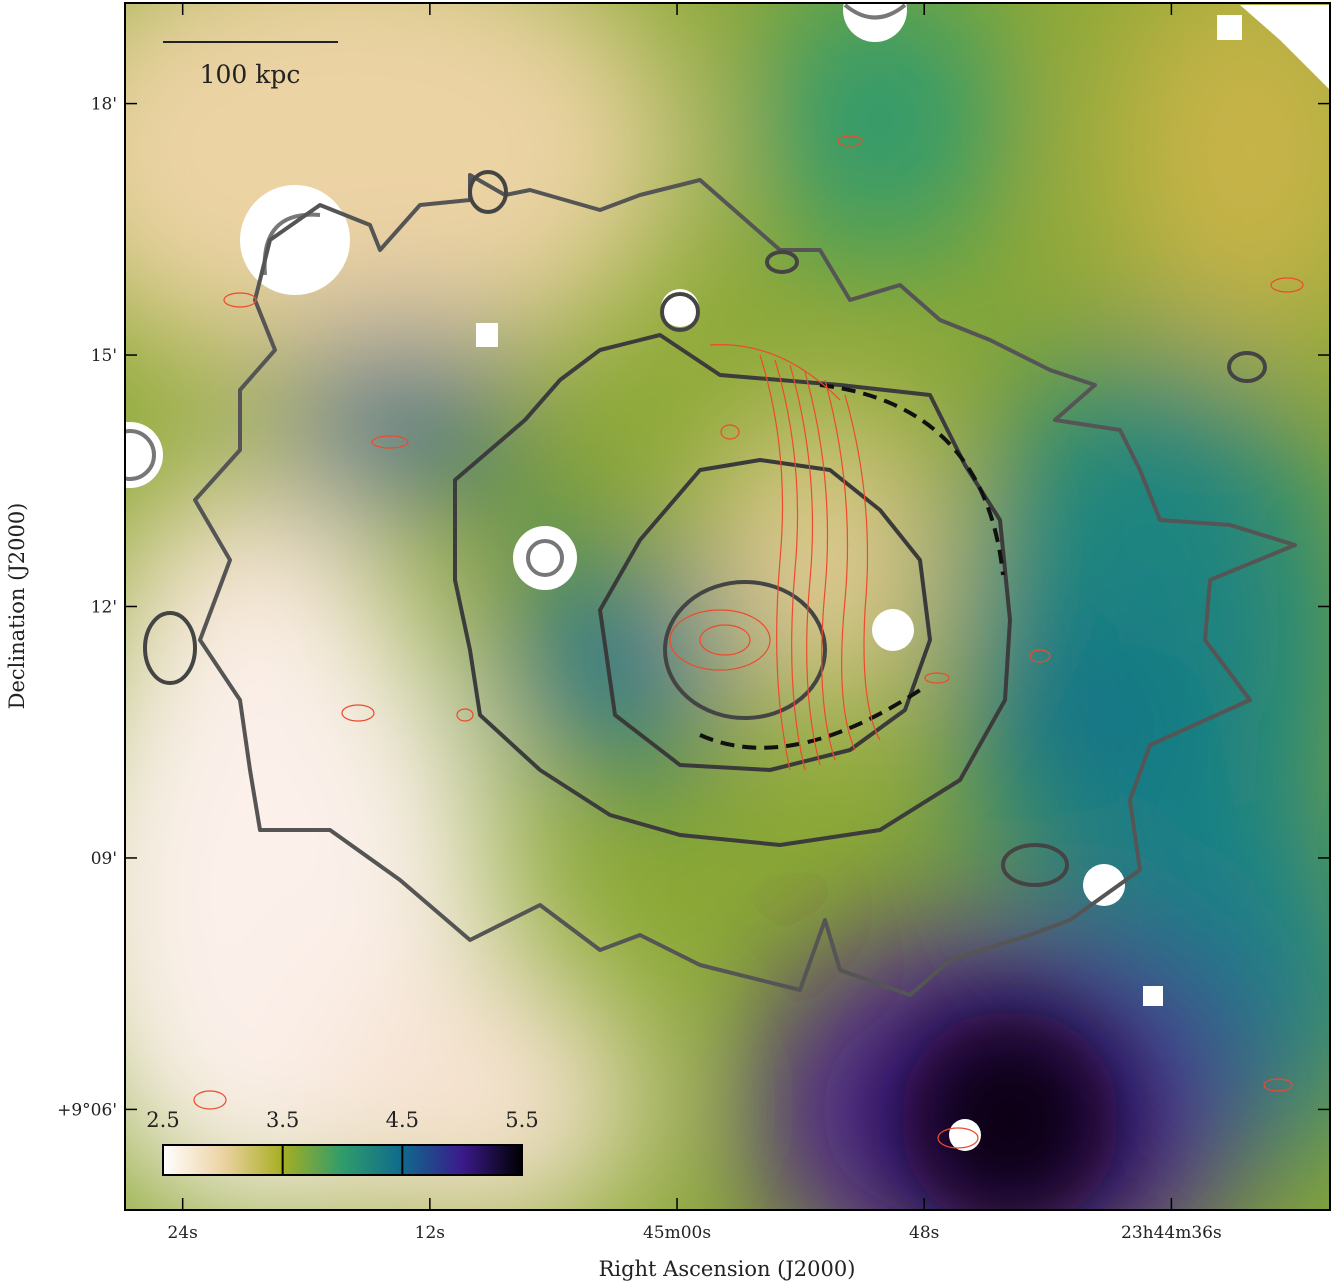 The height and width of the screenshot is (1282, 1341). What do you see at coordinates (17, 606) in the screenshot?
I see `y-axis-label: Declination (J2000)` at bounding box center [17, 606].